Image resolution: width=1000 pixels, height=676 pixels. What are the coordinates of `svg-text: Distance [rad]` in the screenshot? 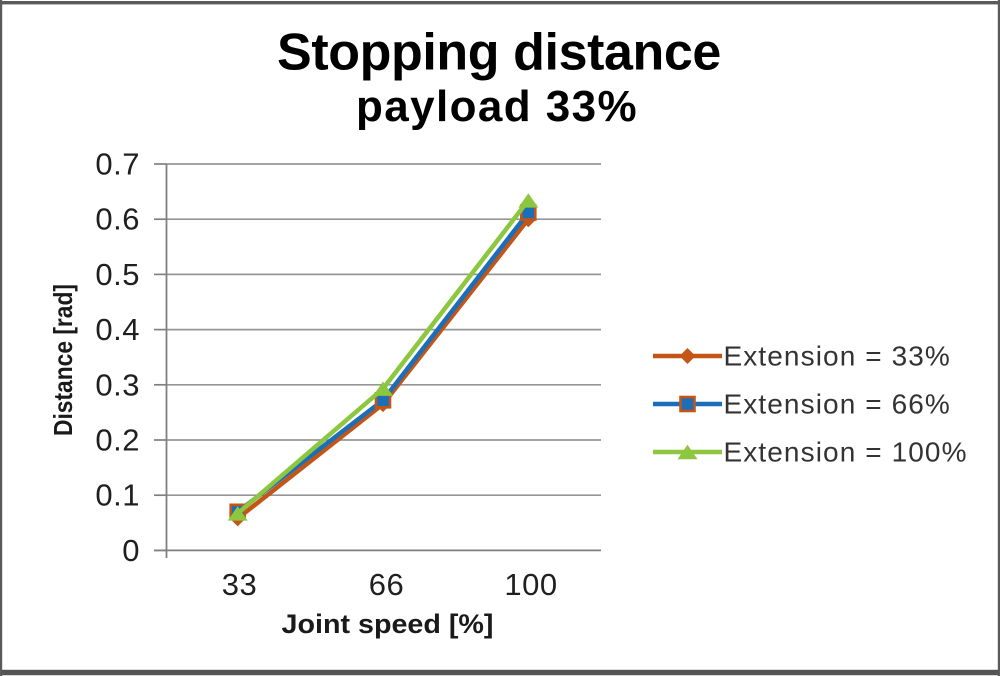 It's located at (63, 360).